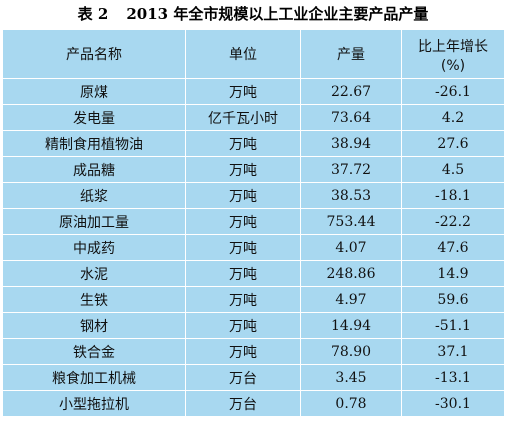 The height and width of the screenshot is (435, 506). I want to click on output-cell: 78.90, so click(351, 351).